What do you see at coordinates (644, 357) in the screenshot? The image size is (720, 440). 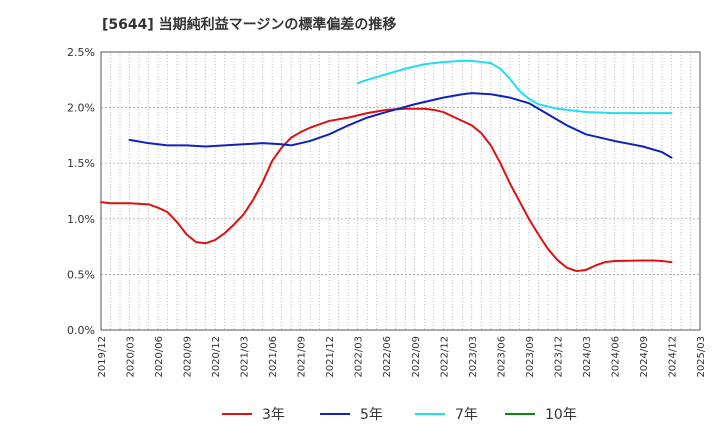 I see `x-tick-label: 2024/09` at bounding box center [644, 357].